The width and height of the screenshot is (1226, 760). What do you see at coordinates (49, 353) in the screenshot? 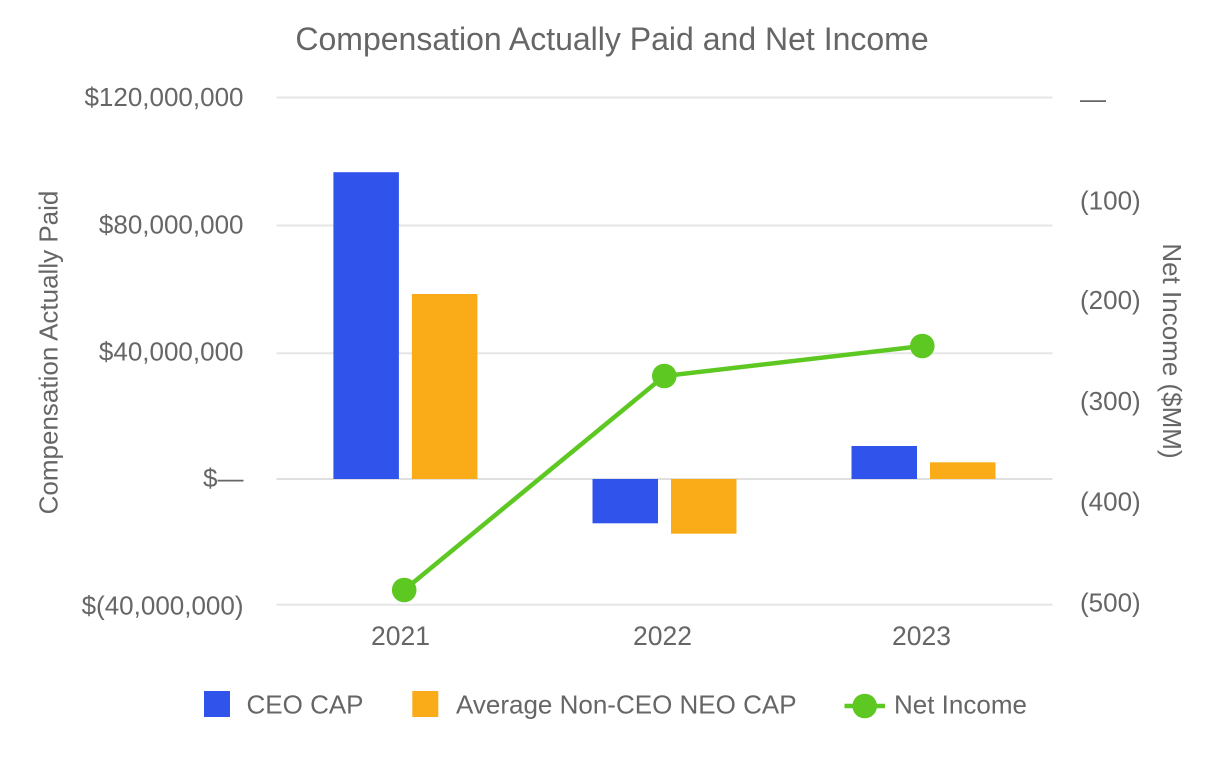
I see `svg-text: Compensation Actually Paid` at bounding box center [49, 353].